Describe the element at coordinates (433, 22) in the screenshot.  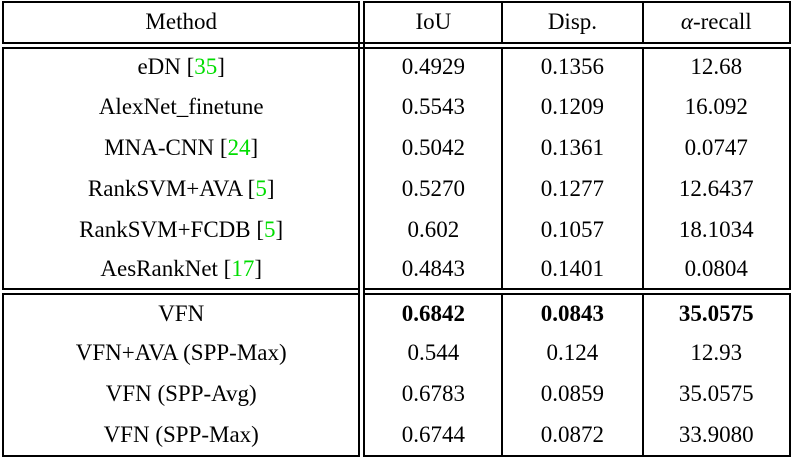
I see `header-iou-label: IoU` at that location.